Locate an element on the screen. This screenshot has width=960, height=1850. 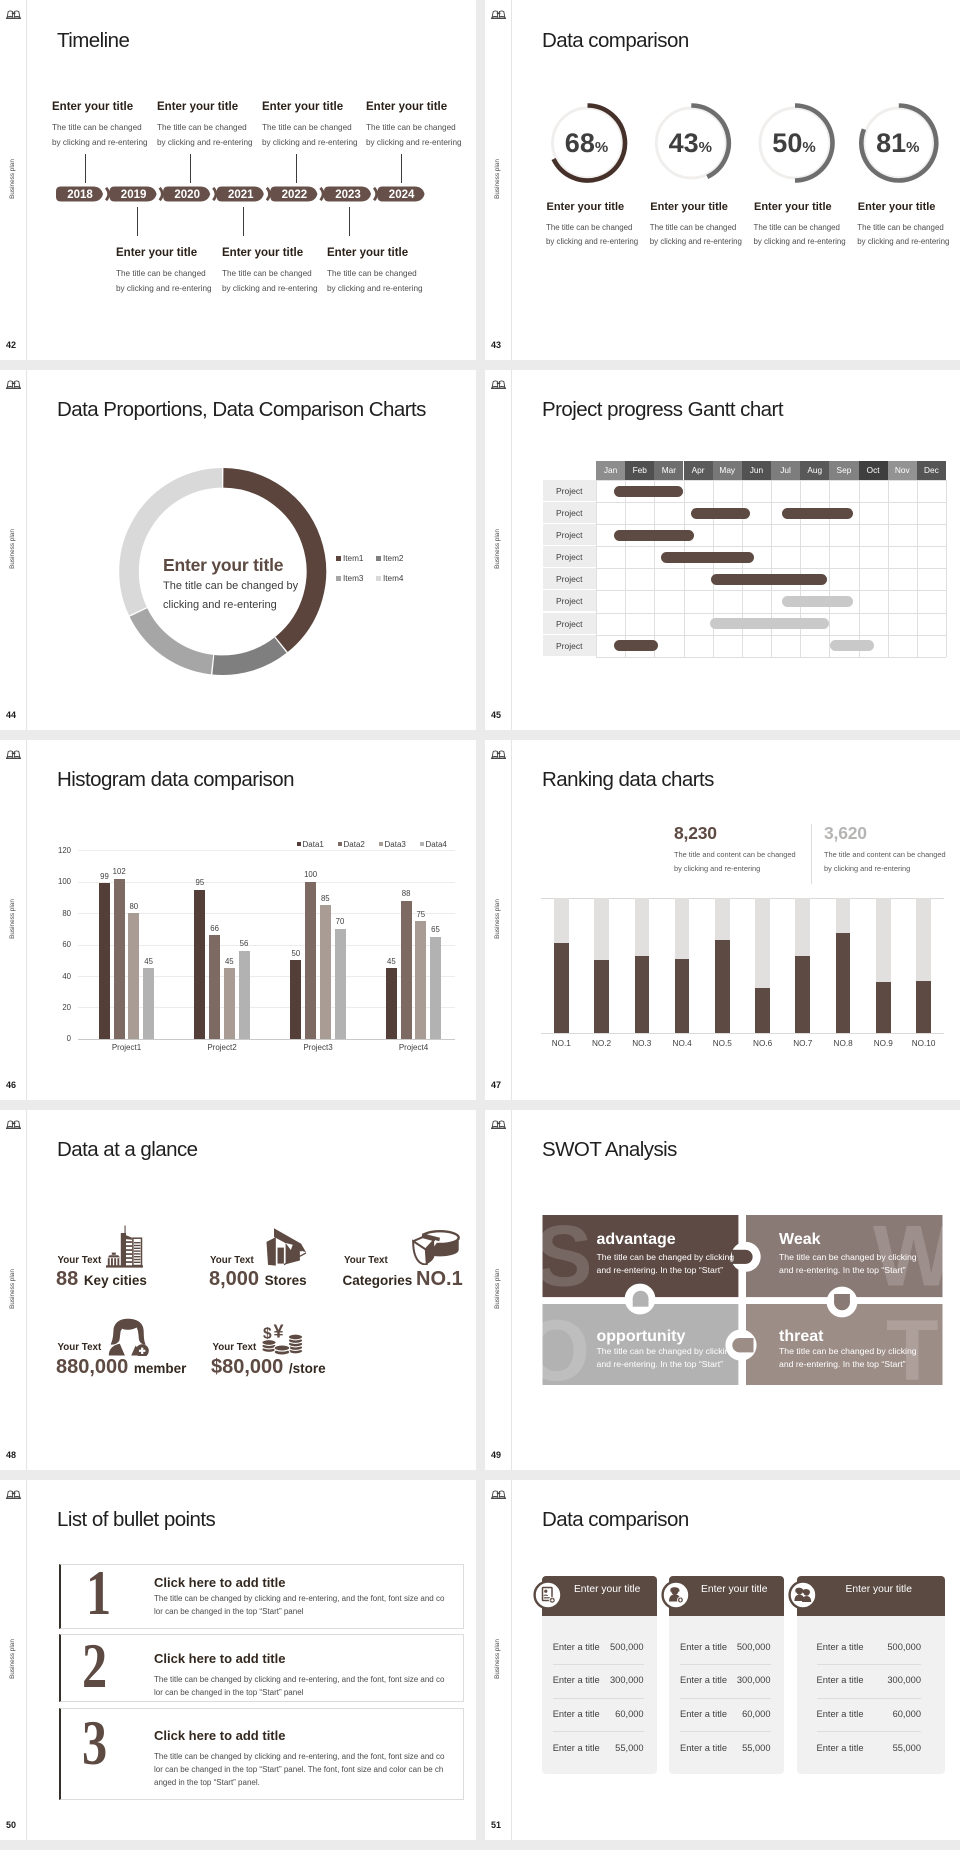
svg-text: 2019 is located at coordinates (134, 195).